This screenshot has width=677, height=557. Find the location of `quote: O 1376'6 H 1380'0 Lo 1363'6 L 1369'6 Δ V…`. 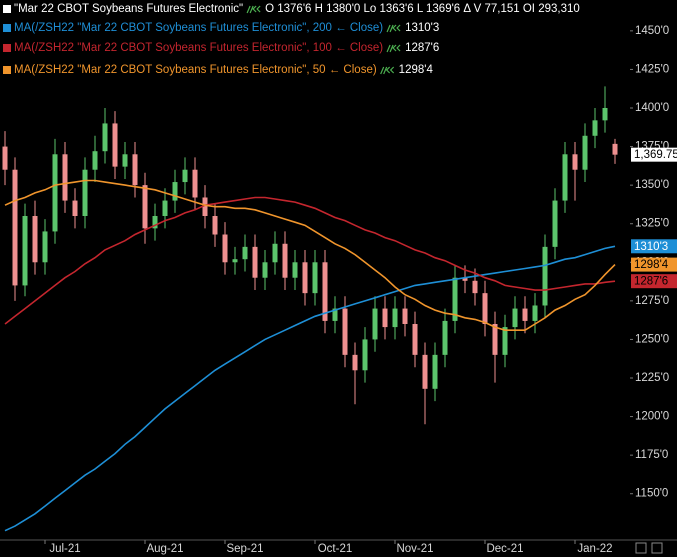

quote: O 1376'6 H 1380'0 Lo 1363'6 L 1369'6 Δ V… is located at coordinates (422, 9).